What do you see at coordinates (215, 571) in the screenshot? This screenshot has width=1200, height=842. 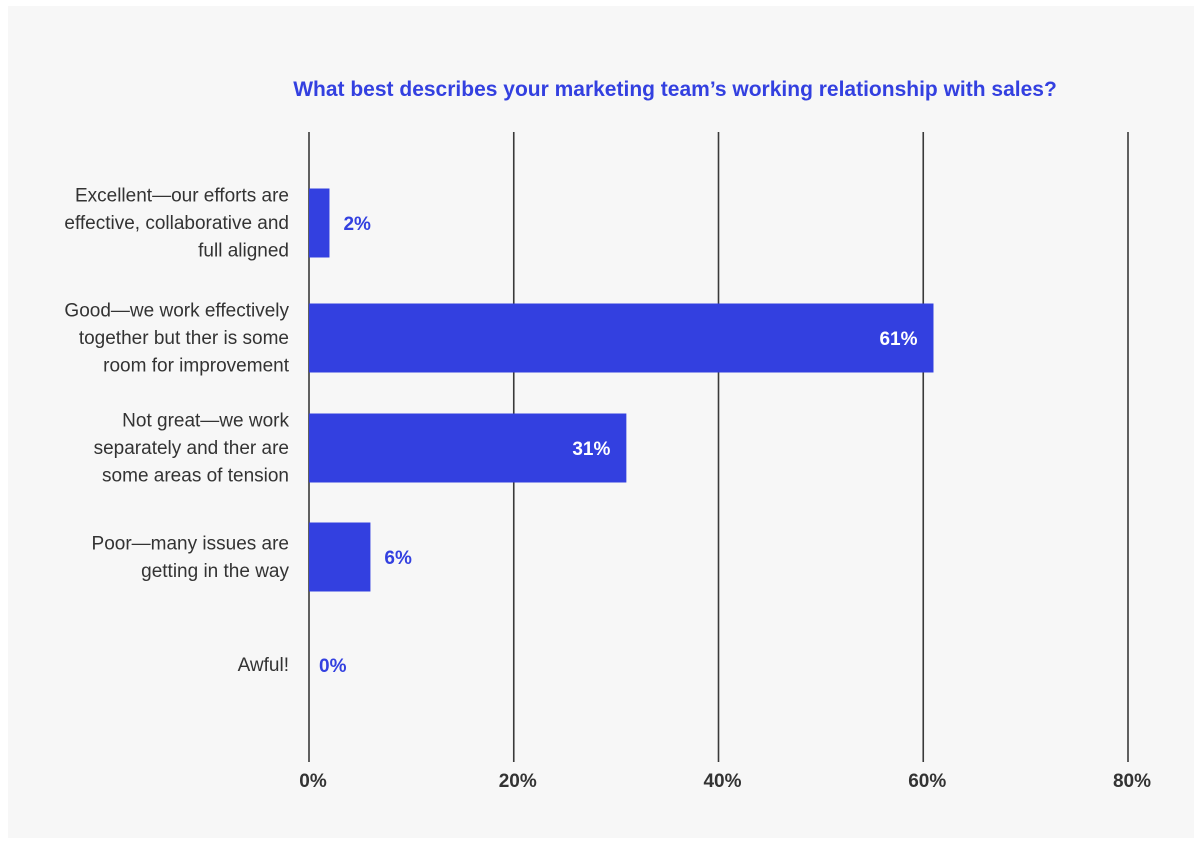 I see `category-label: getting in the way` at bounding box center [215, 571].